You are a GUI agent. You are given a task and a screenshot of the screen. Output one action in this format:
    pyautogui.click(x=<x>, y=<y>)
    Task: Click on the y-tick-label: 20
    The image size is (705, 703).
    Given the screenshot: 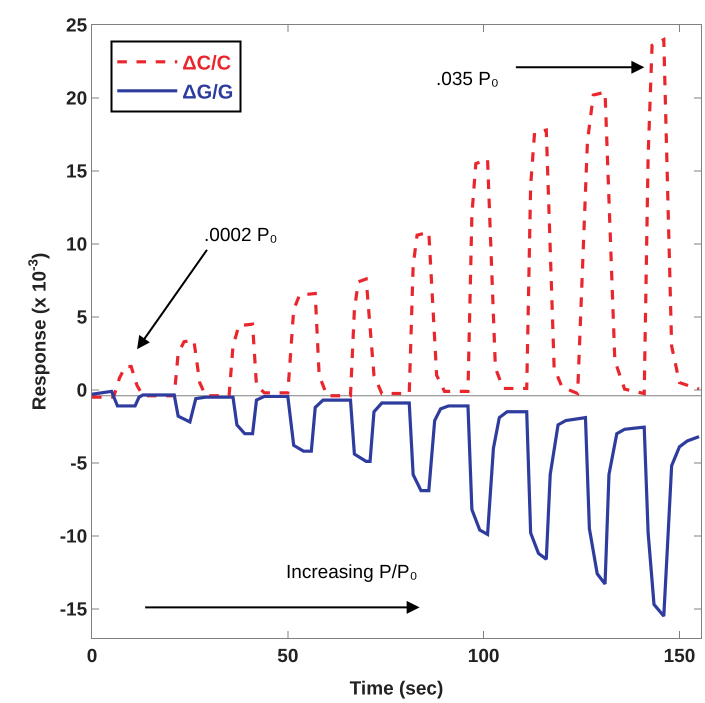 What is the action you would take?
    pyautogui.click(x=77, y=99)
    